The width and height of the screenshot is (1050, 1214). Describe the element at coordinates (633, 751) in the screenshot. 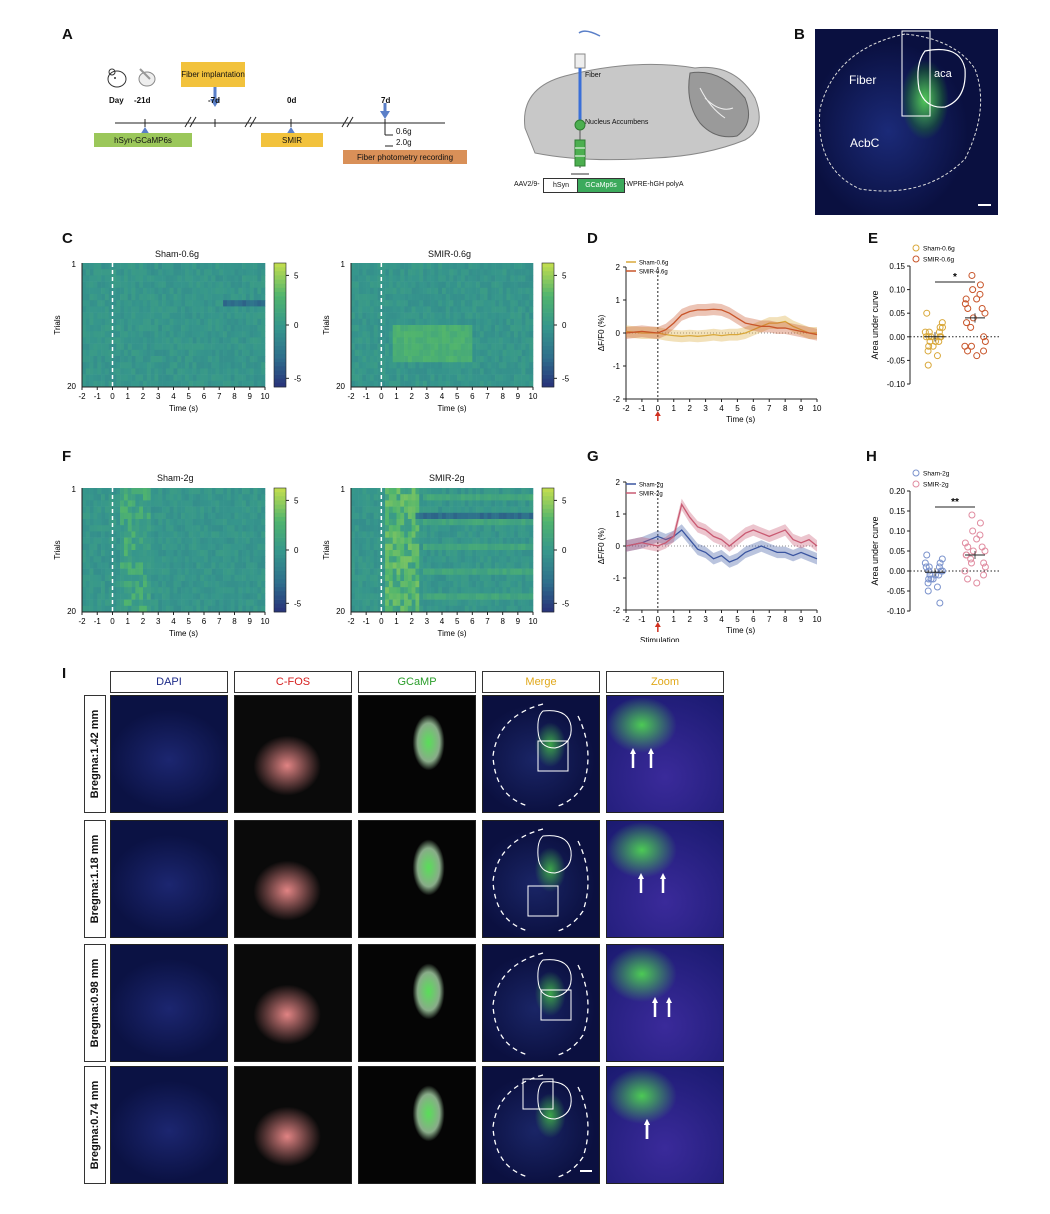

I see `white-arrow-head` at that location.